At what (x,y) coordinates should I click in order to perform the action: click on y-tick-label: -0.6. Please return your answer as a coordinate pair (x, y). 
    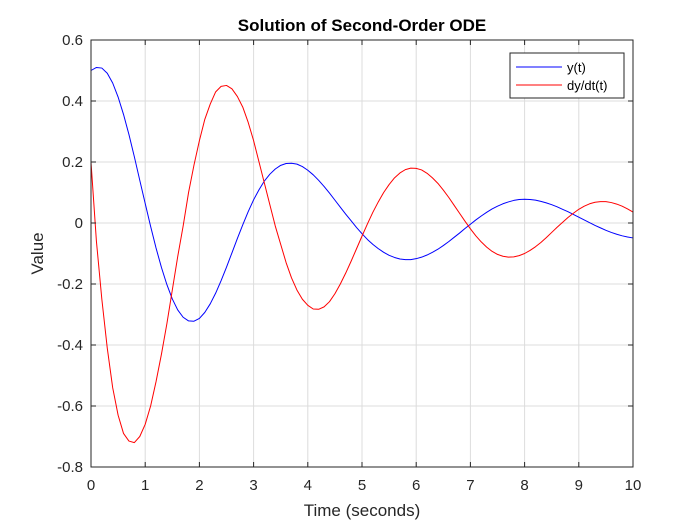
    Looking at the image, I should click on (70, 406).